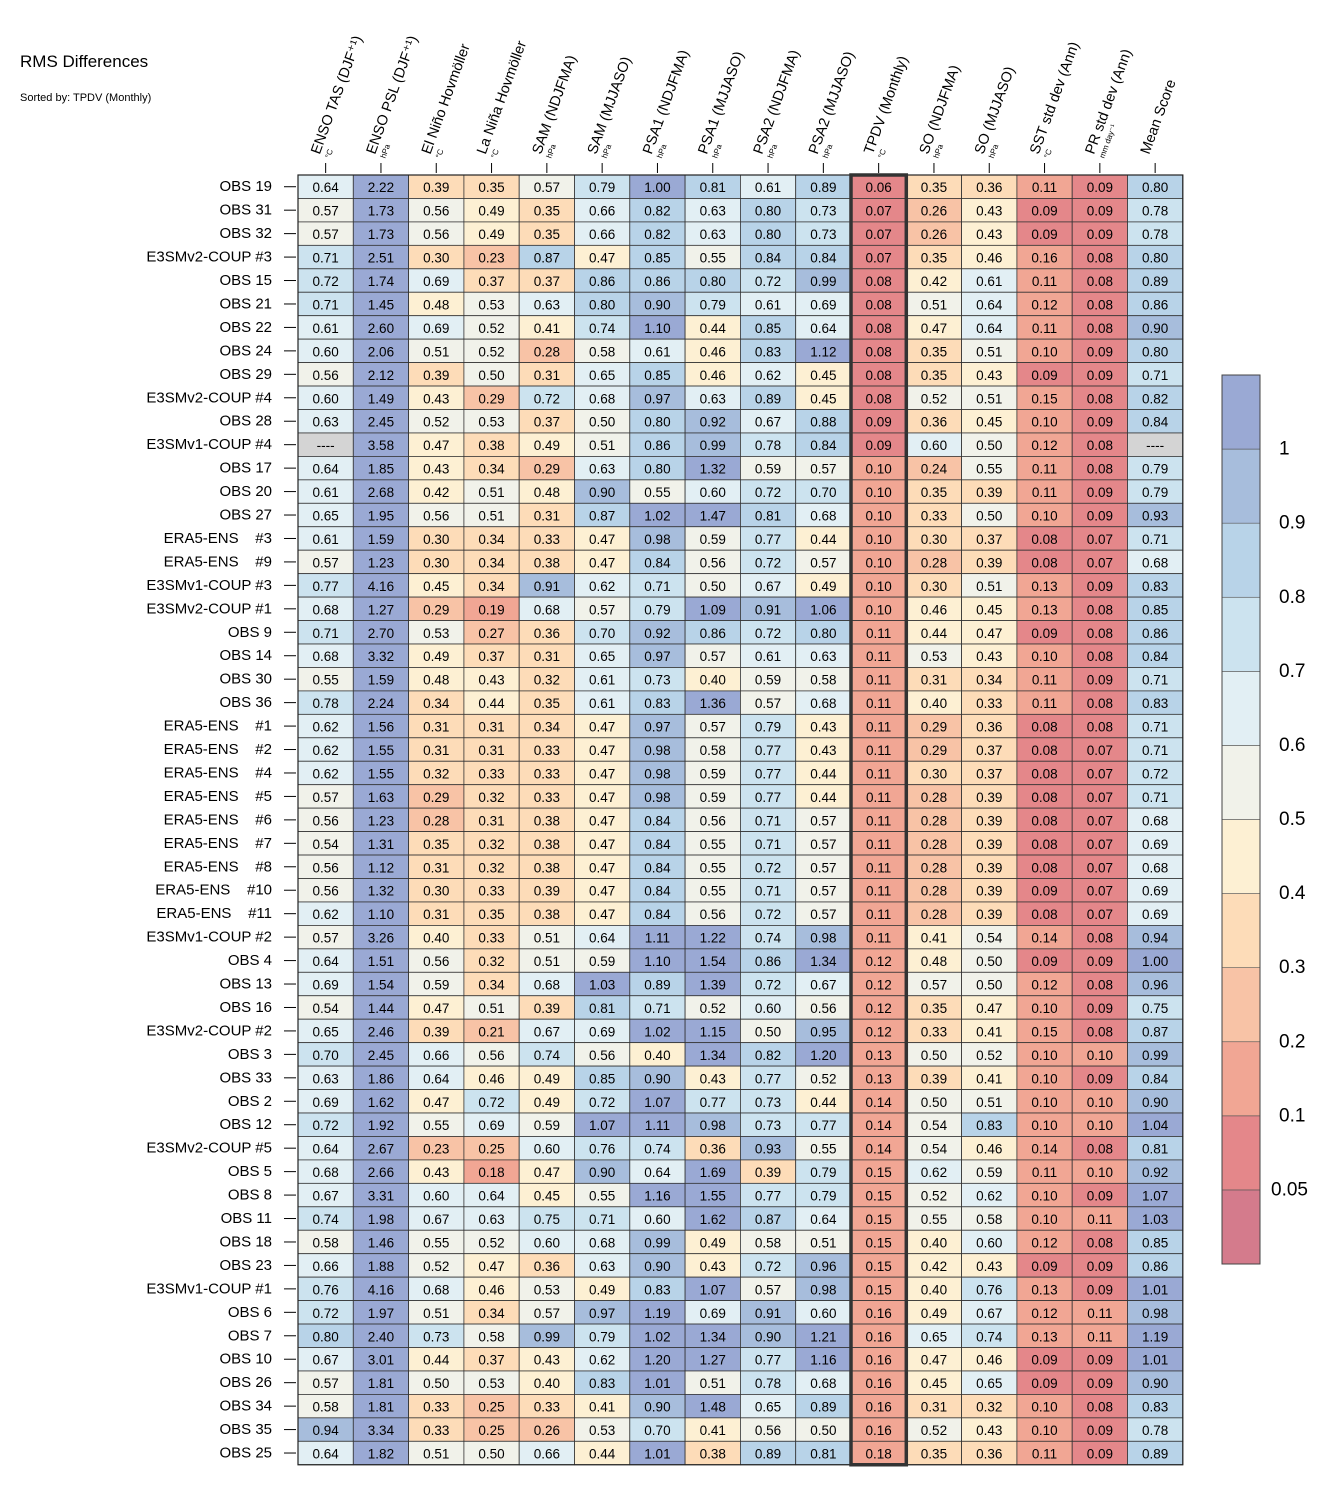  What do you see at coordinates (1241, 1079) in the screenshot?
I see `colorbar-segment` at bounding box center [1241, 1079].